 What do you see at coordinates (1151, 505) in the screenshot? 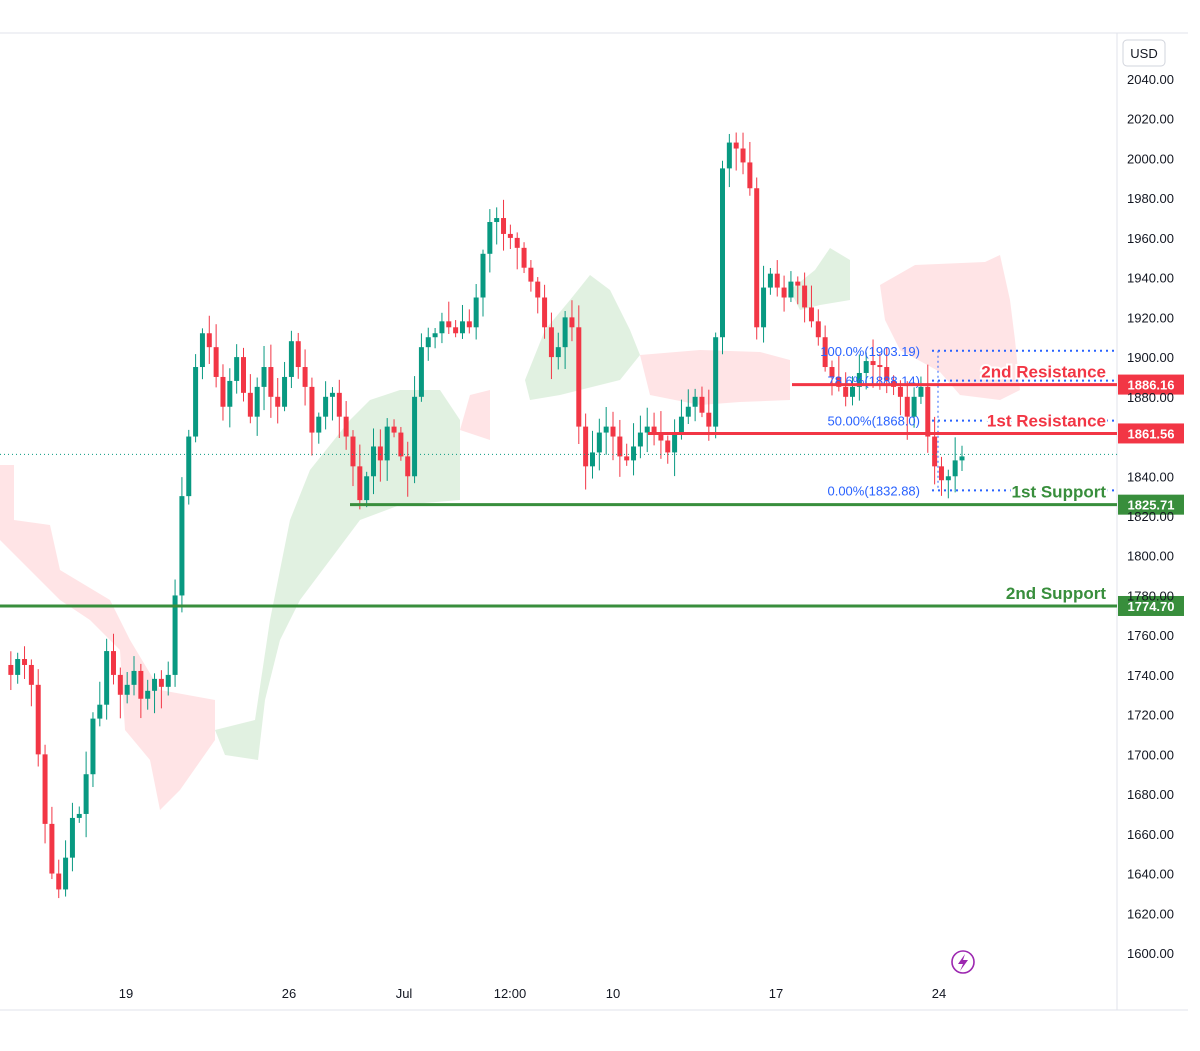
I see `level-price-text: 1825.71` at bounding box center [1151, 505].